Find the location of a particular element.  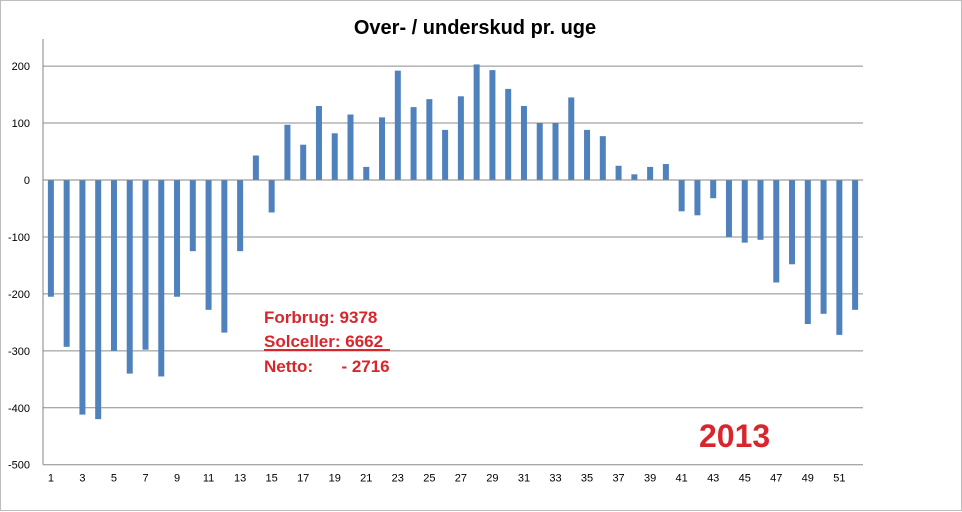

x-tick-label: 19 is located at coordinates (335, 479).